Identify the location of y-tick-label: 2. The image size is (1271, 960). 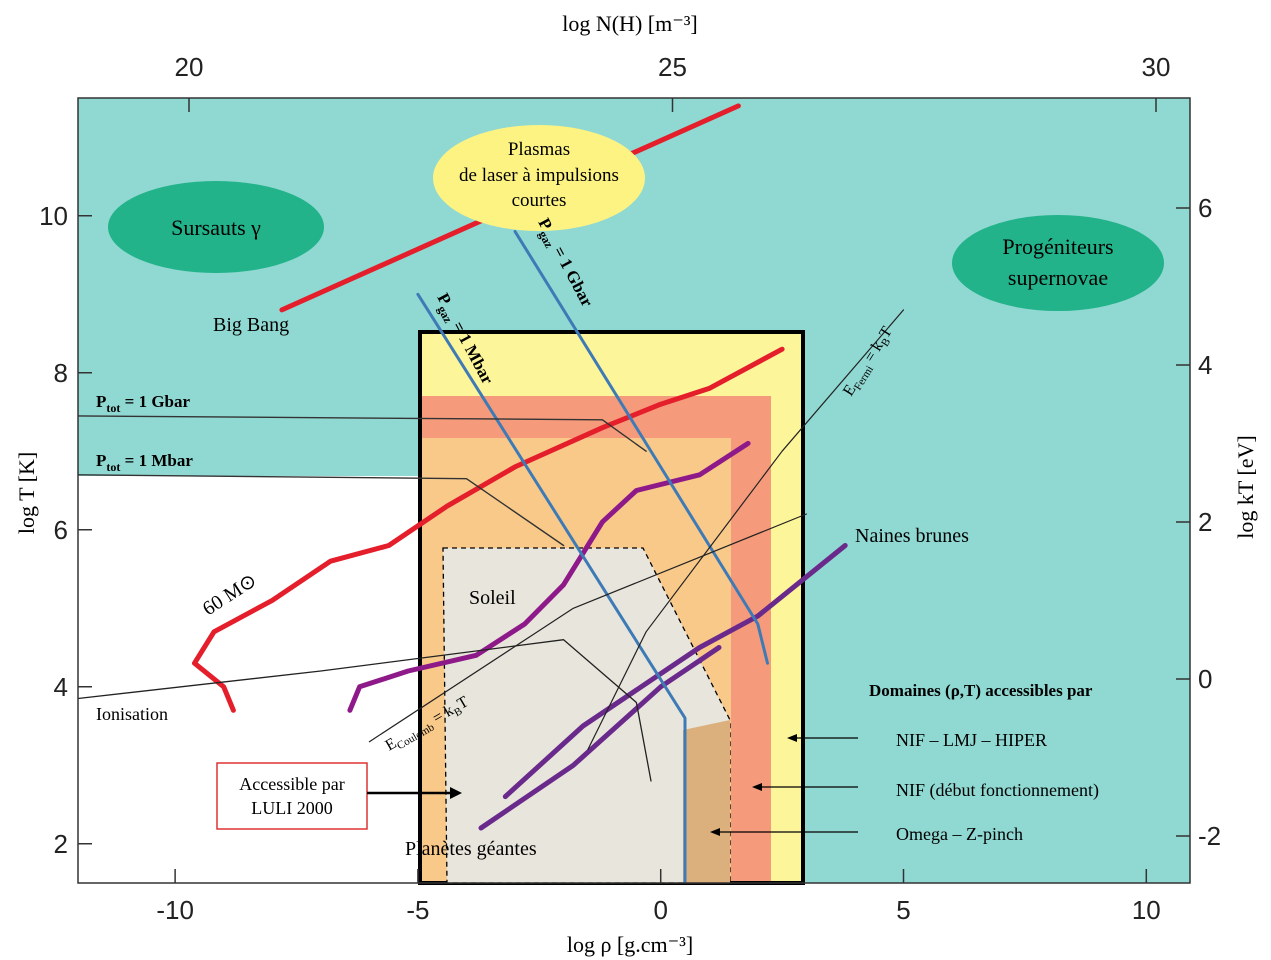
(61, 844).